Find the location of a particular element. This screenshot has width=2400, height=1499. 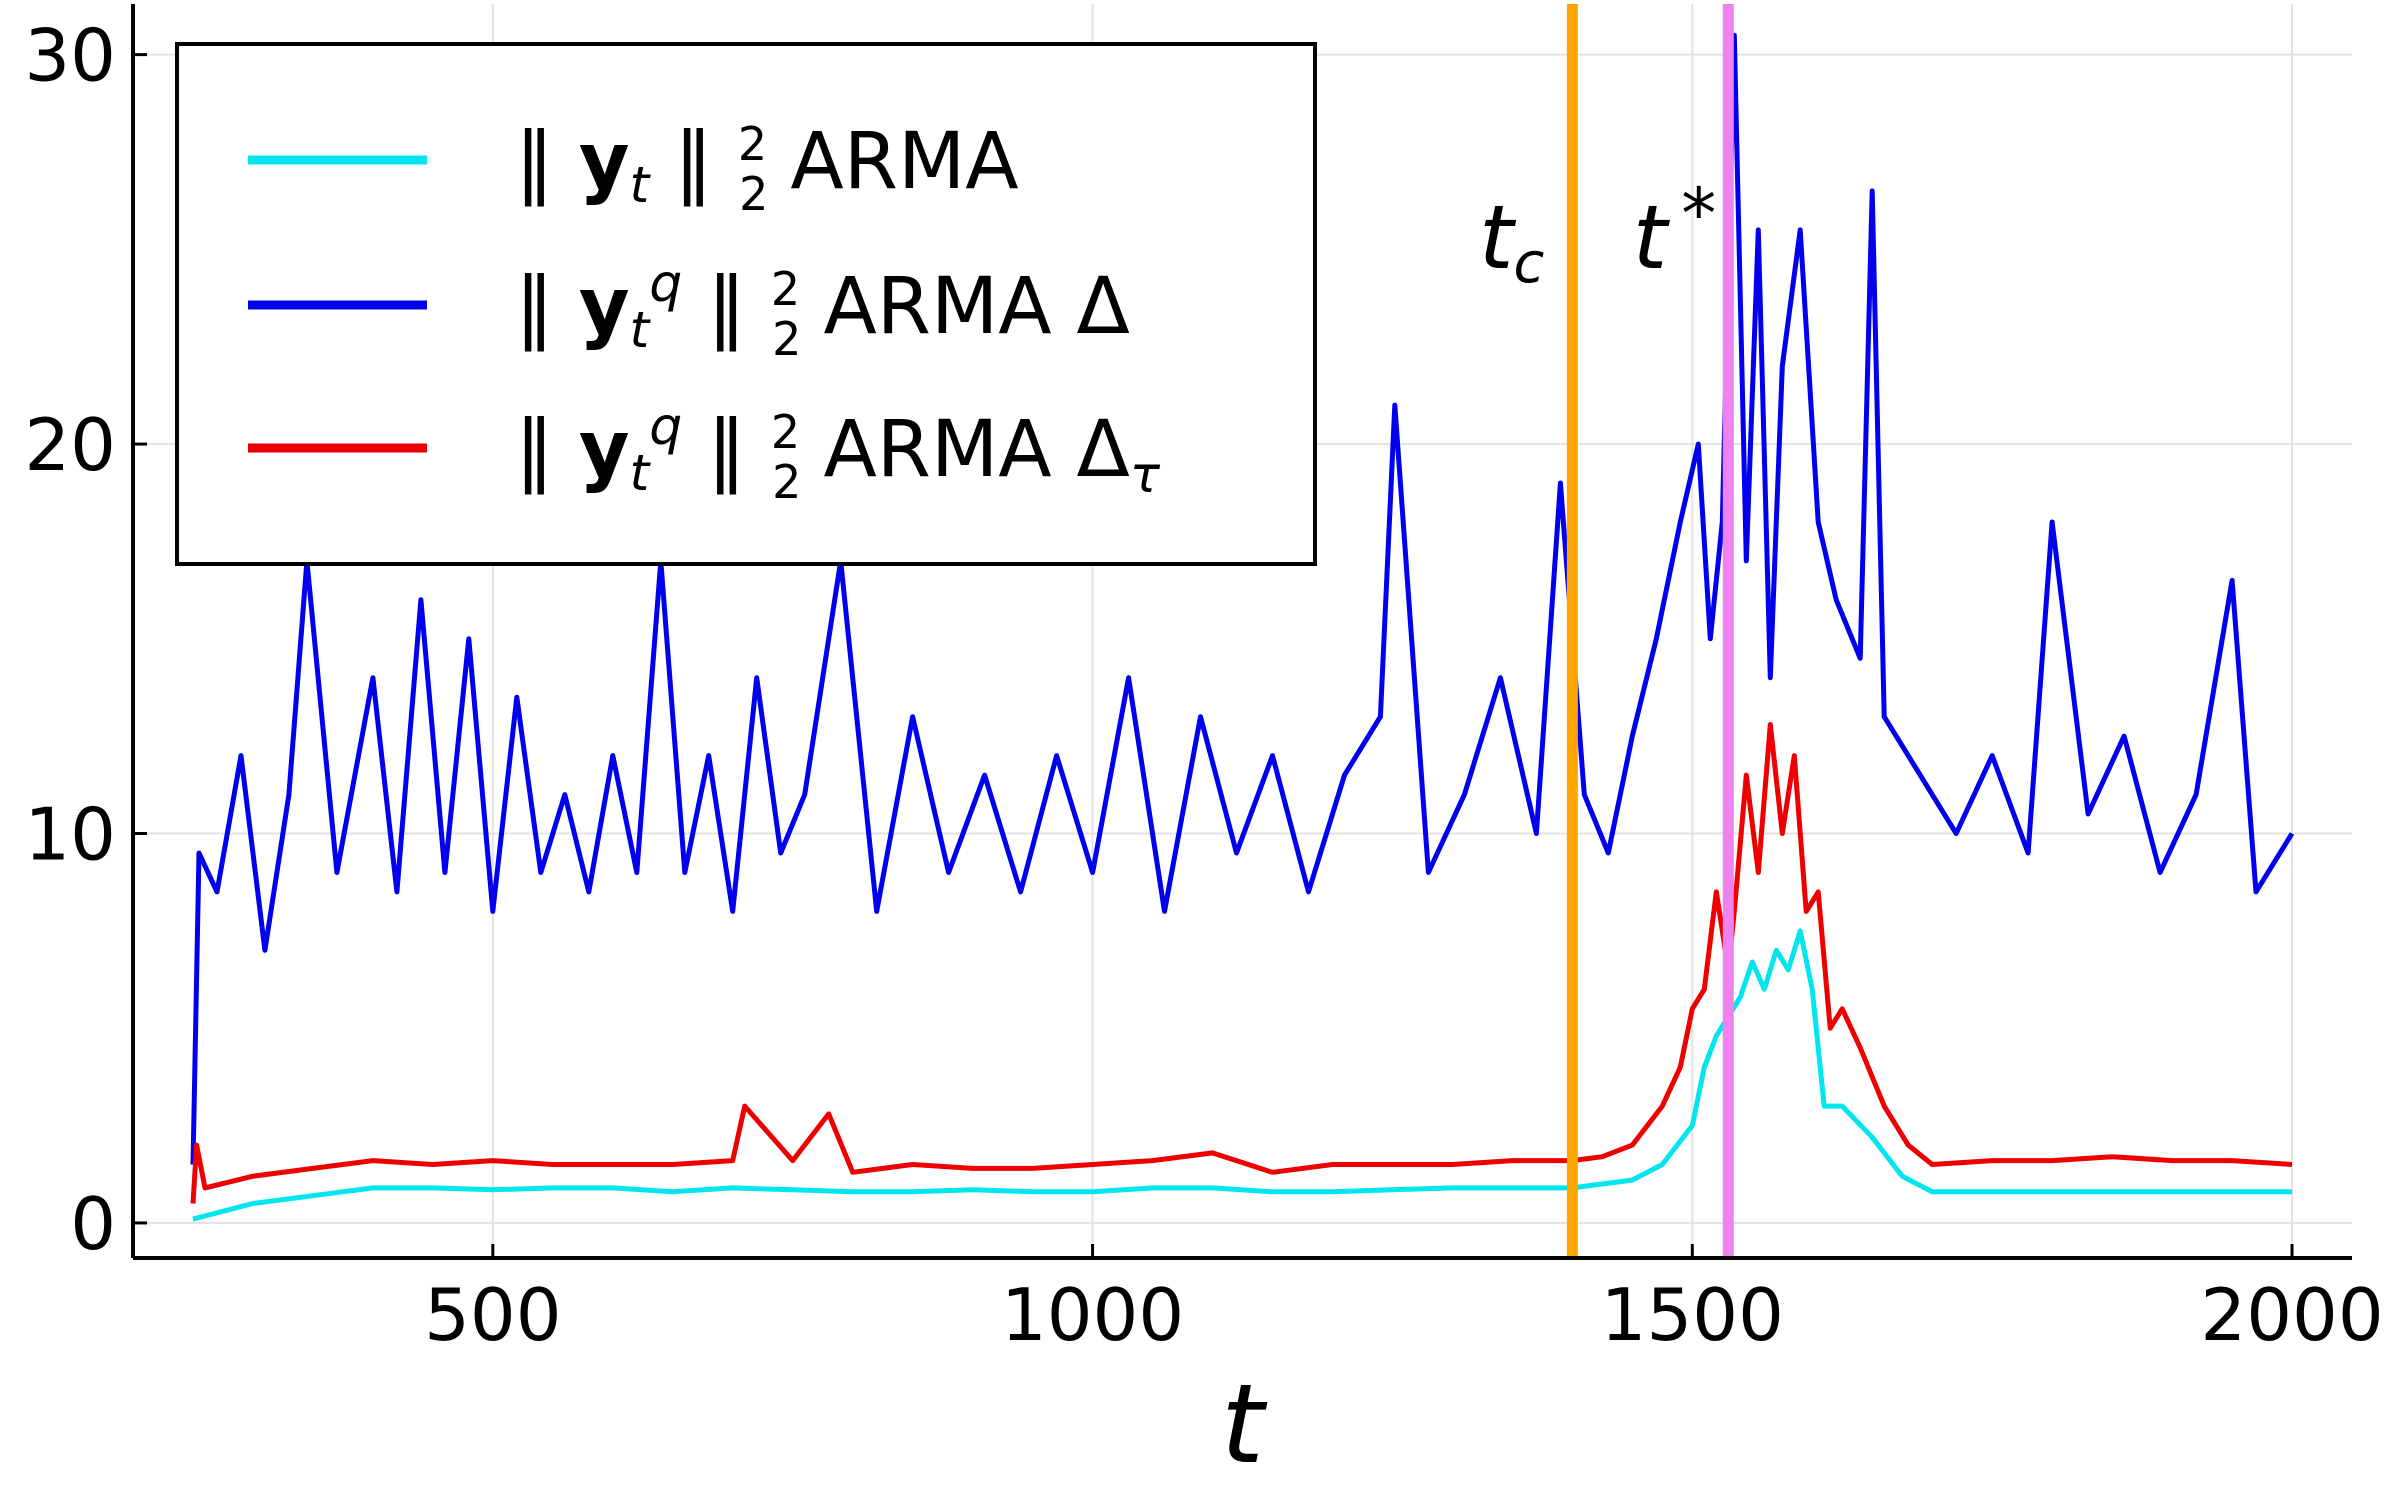

x-tick-label: 1000 is located at coordinates (1092, 1315).